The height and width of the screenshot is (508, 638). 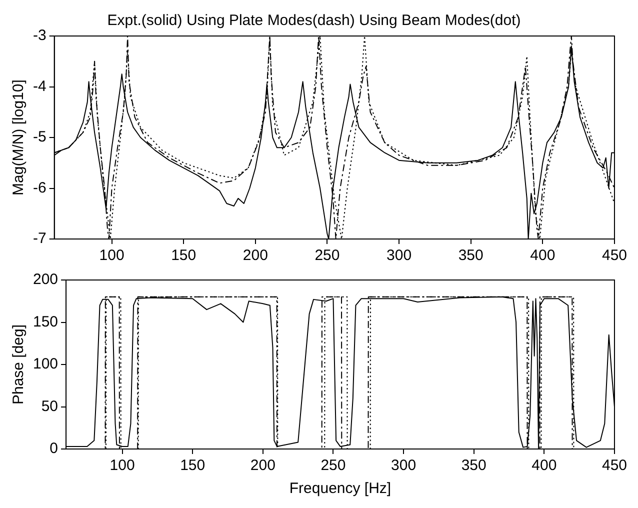 I want to click on y-tick-label: 200, so click(x=45, y=279).